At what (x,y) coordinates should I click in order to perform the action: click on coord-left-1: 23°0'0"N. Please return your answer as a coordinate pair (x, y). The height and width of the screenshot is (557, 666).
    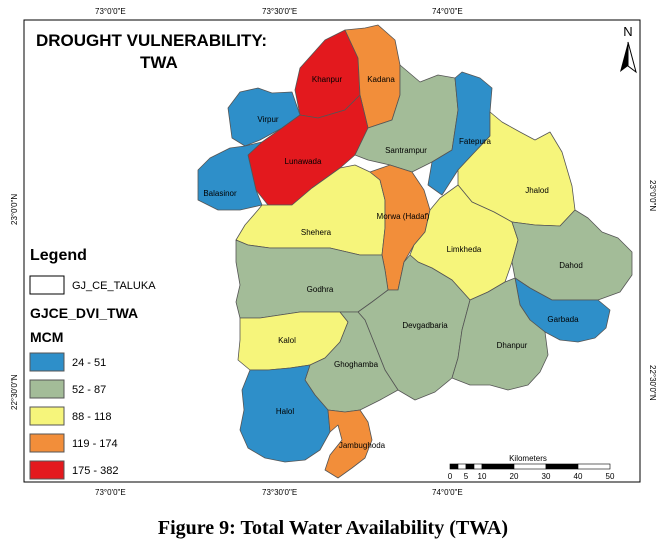
    Looking at the image, I should click on (14, 209).